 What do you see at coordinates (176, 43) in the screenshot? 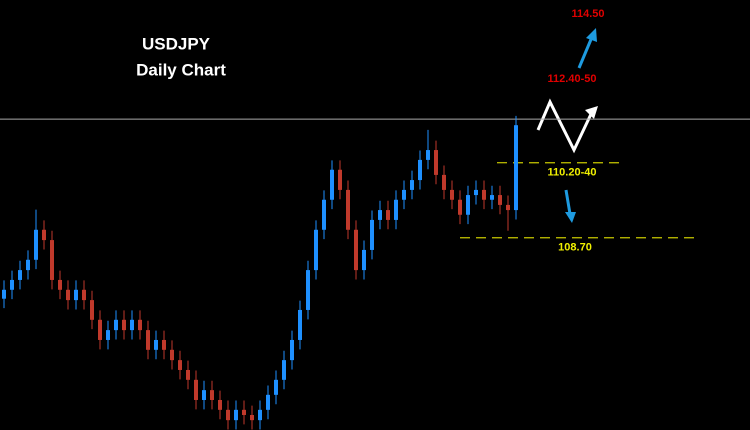
I see `chart-title: USDJPY` at bounding box center [176, 43].